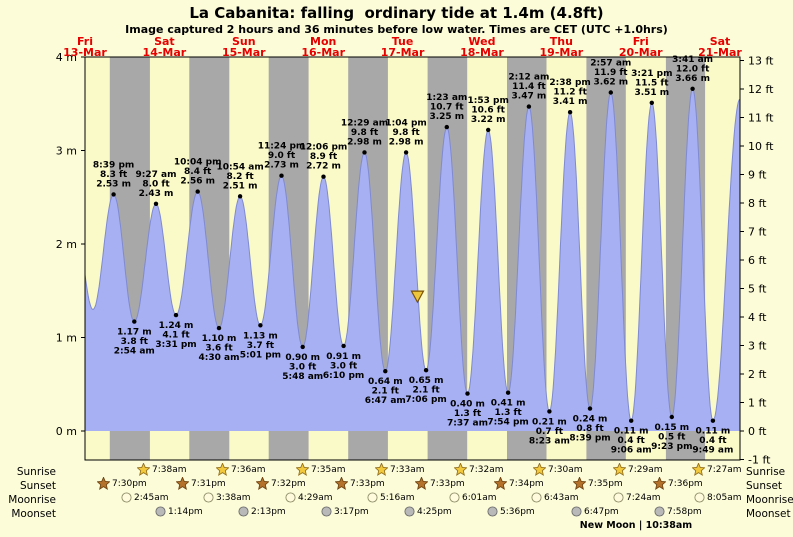  Describe the element at coordinates (37, 486) in the screenshot. I see `sunset-row-label-left: Sunset` at that location.